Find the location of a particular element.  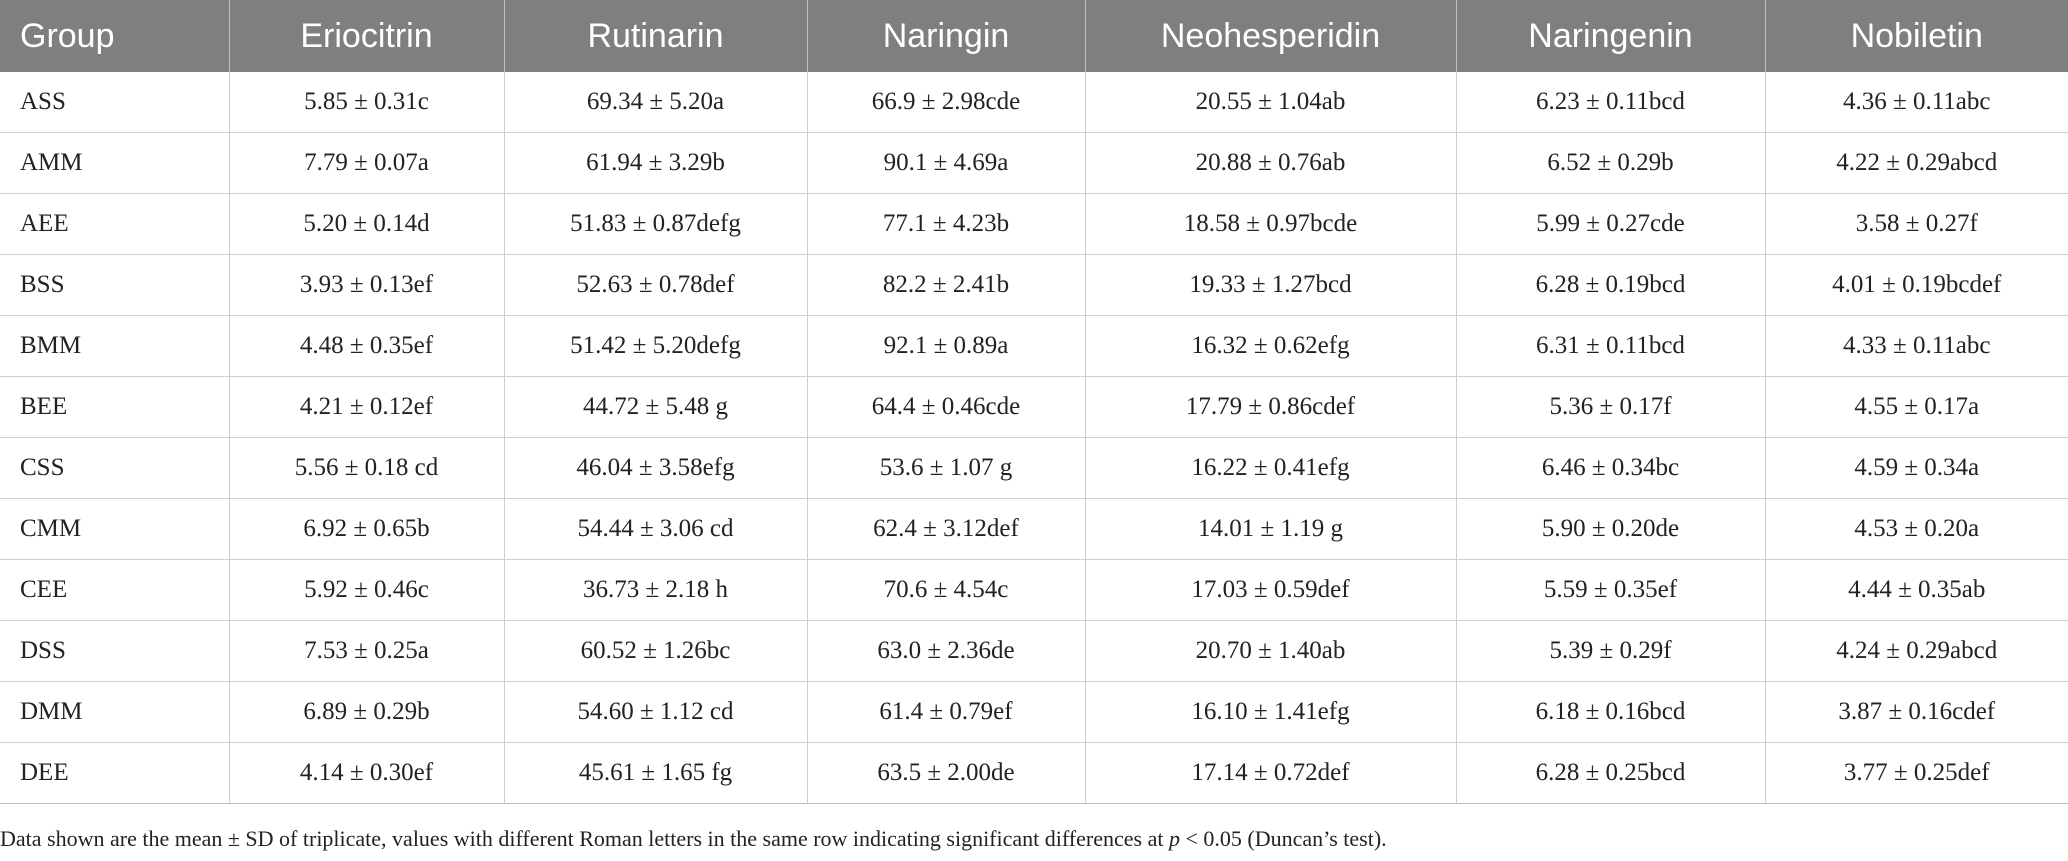

value-cell: 6.31 ± 0.11bcd is located at coordinates (1610, 346).